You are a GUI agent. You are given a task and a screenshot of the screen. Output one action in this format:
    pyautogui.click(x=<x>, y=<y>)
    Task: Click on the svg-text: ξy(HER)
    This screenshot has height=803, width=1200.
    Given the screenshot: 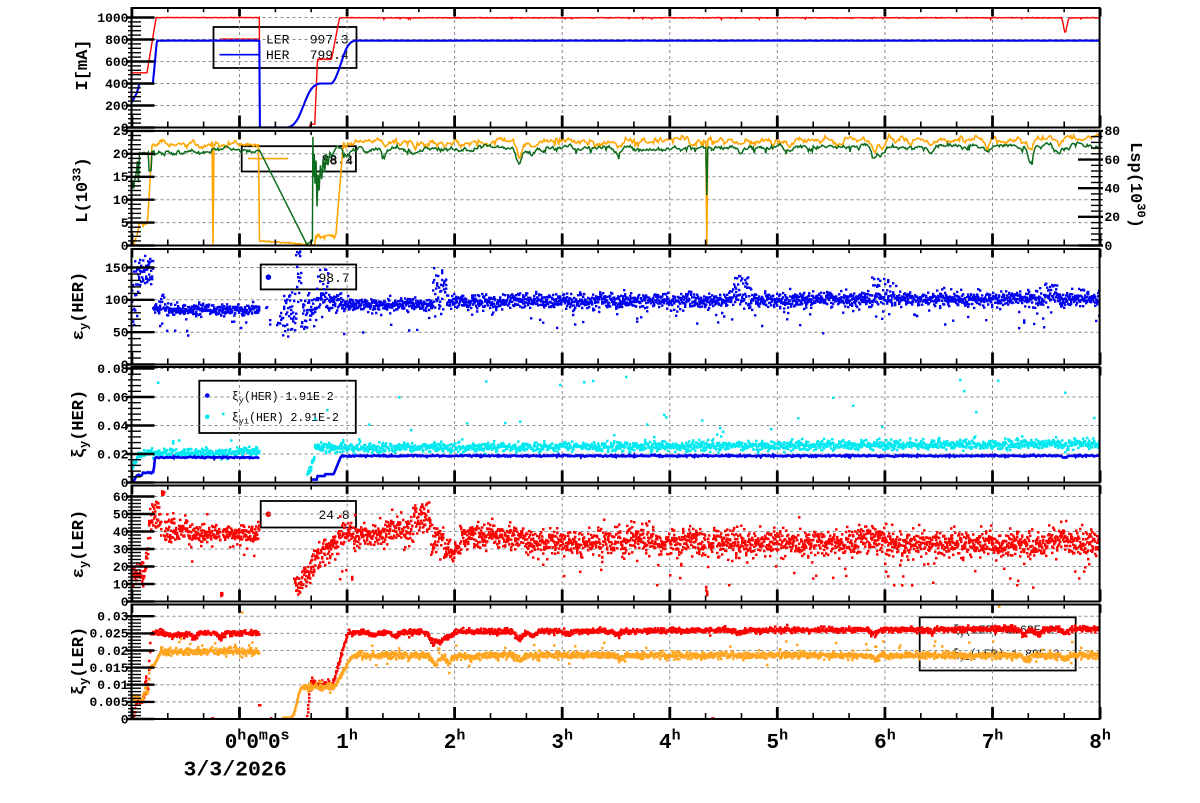 What is the action you would take?
    pyautogui.click(x=81, y=424)
    